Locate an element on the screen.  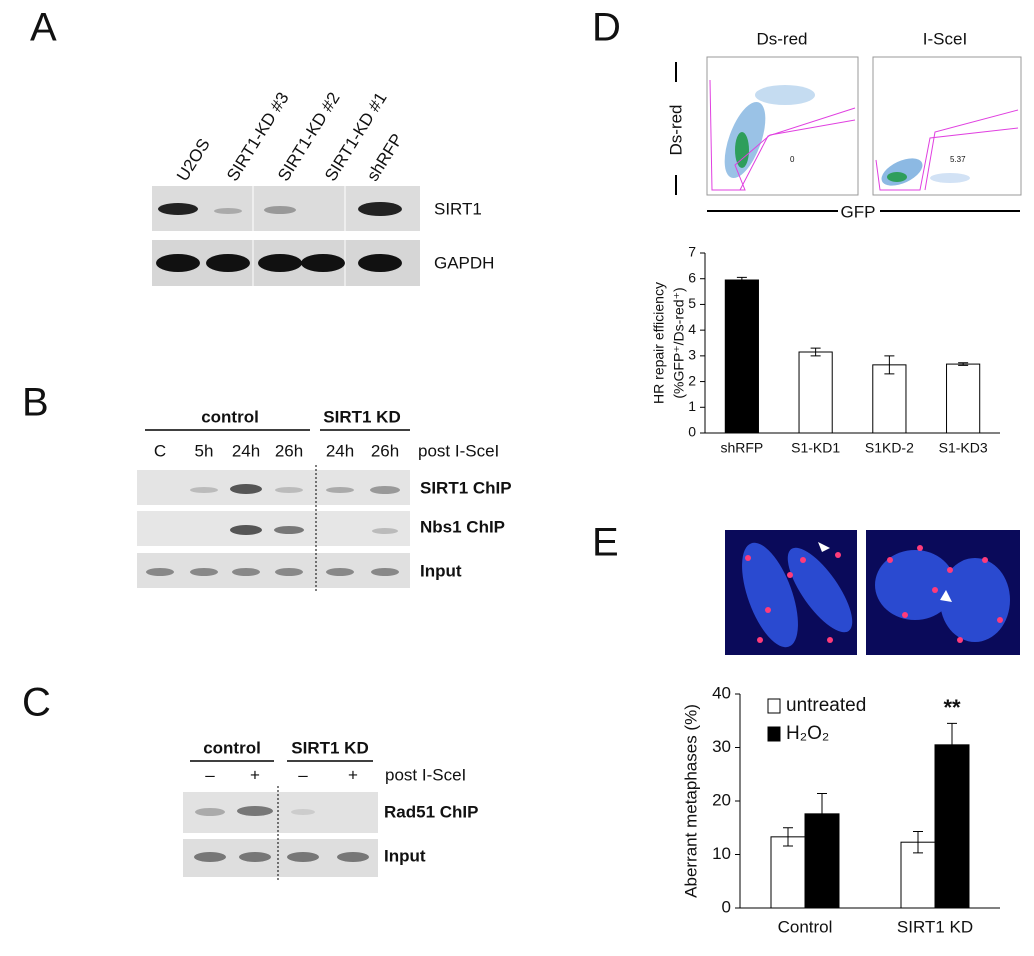
lane-label: + is located at coordinates (353, 774).